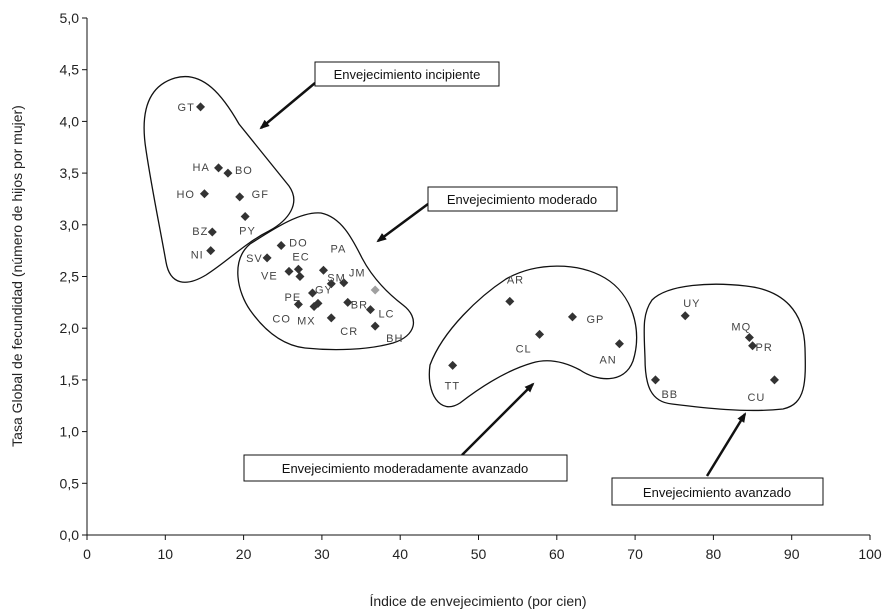  What do you see at coordinates (359, 305) in the screenshot?
I see `data-point-label: BR` at bounding box center [359, 305].